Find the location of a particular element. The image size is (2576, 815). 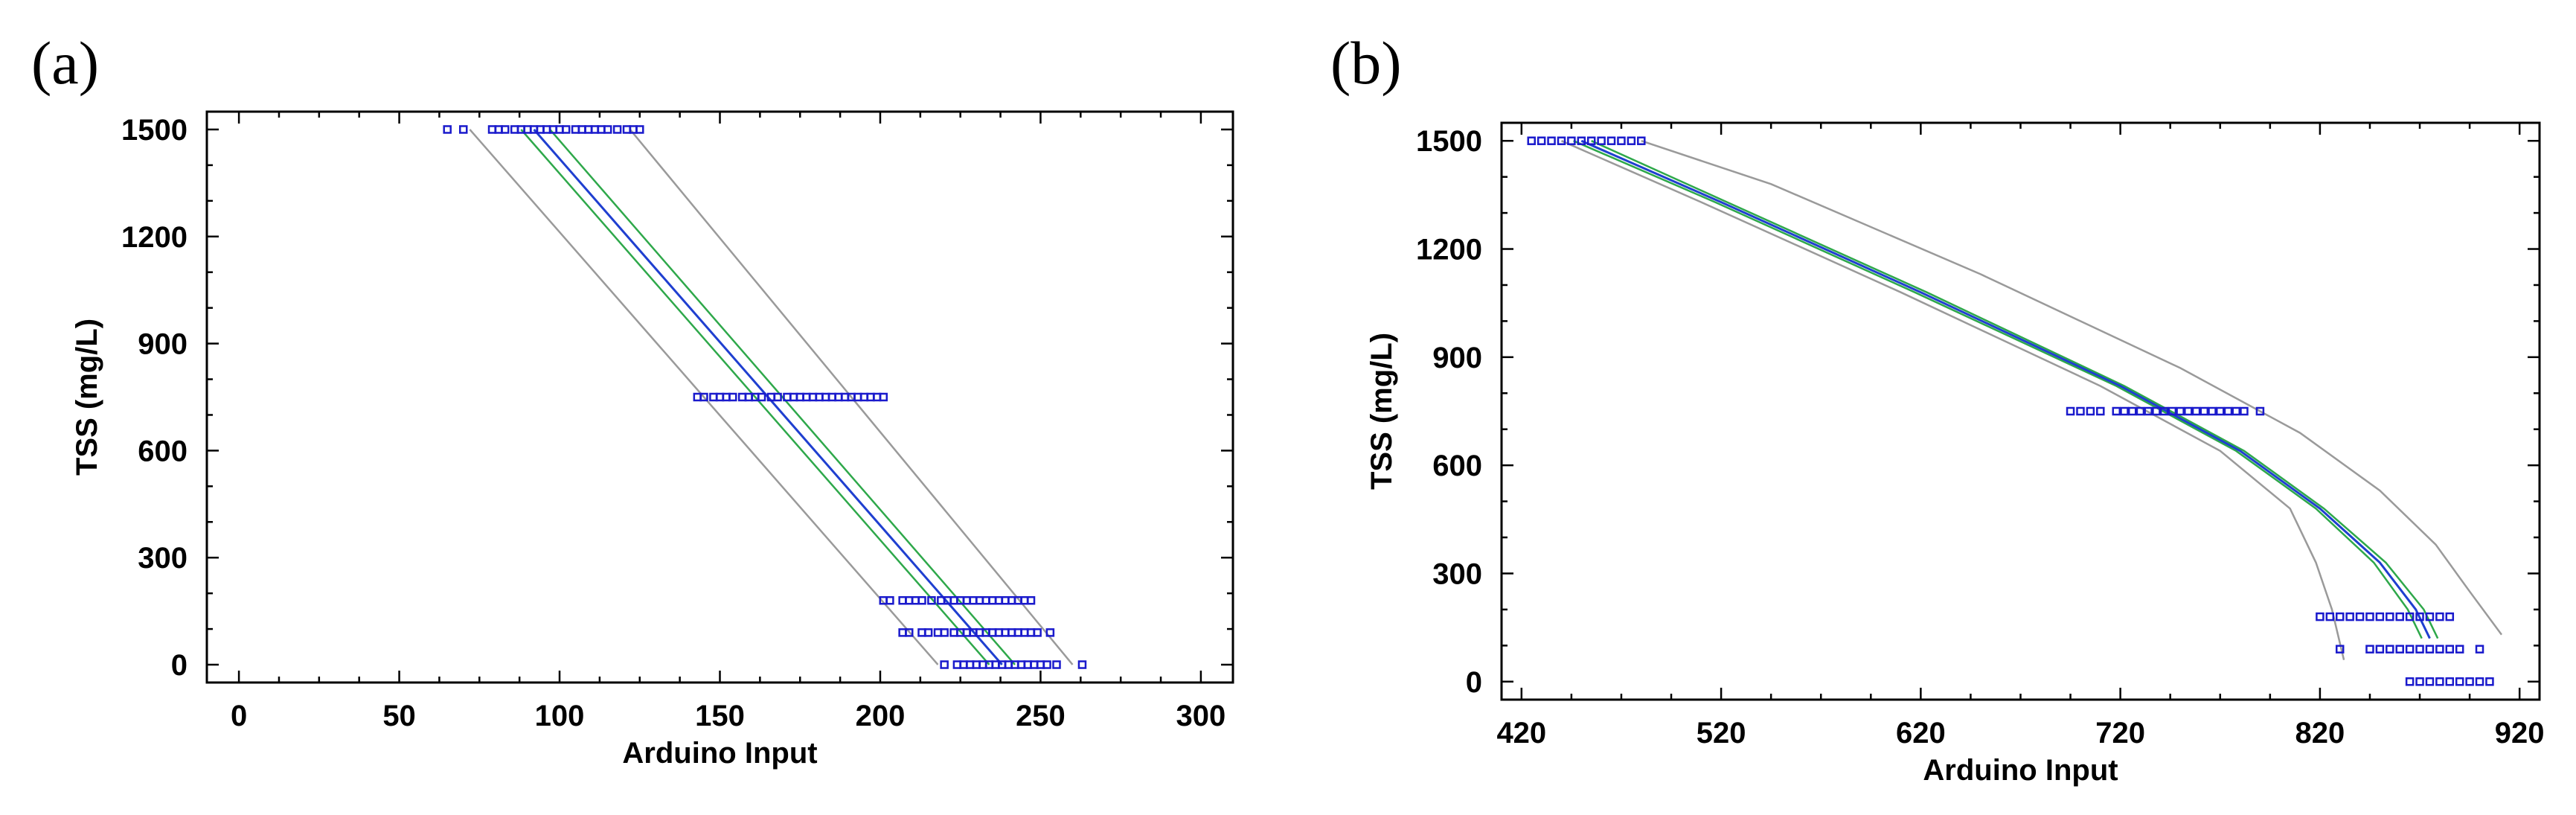

x-tick-label-b: 820 is located at coordinates (2320, 733).